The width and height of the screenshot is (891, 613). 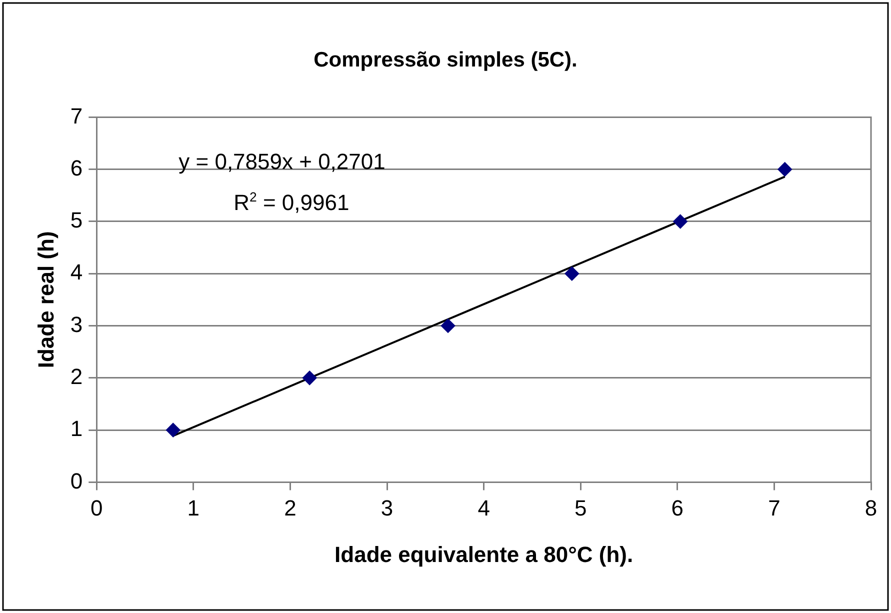 What do you see at coordinates (76, 220) in the screenshot?
I see `y-tick-label: 5` at bounding box center [76, 220].